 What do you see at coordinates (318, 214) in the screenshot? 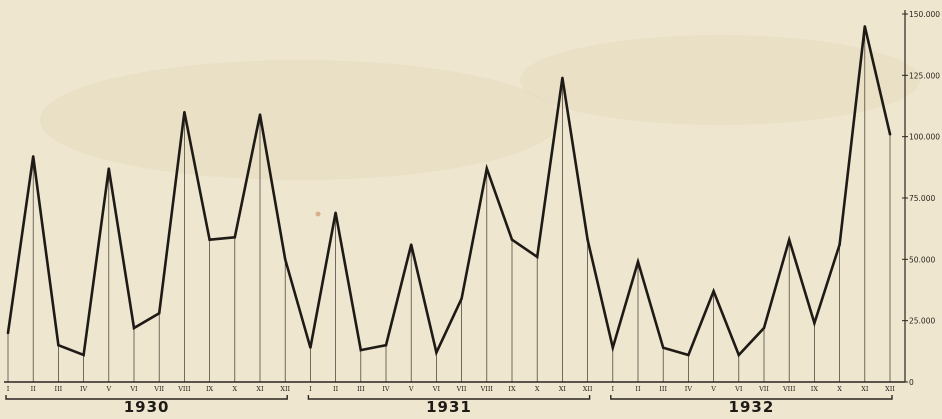
I see `paper-spot` at bounding box center [318, 214].